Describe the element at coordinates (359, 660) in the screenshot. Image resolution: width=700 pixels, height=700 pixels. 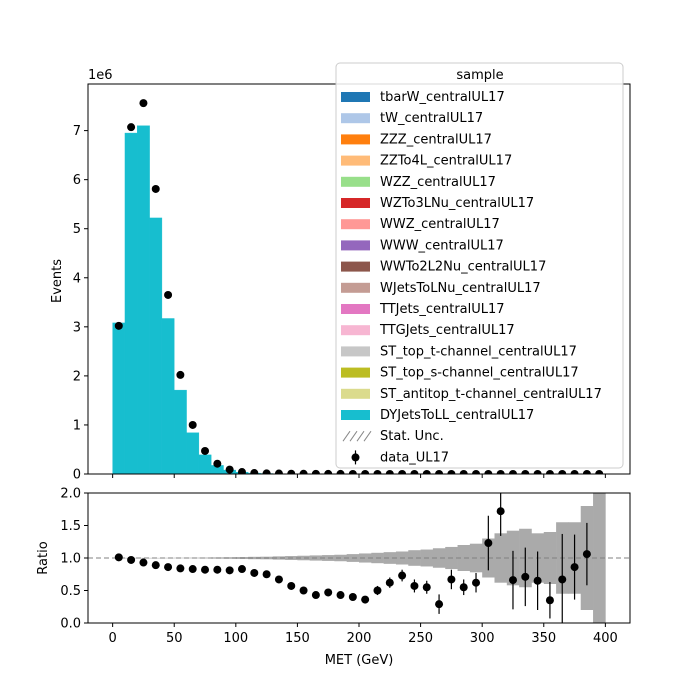
I see `x-axis-label: MET (GeV)` at that location.